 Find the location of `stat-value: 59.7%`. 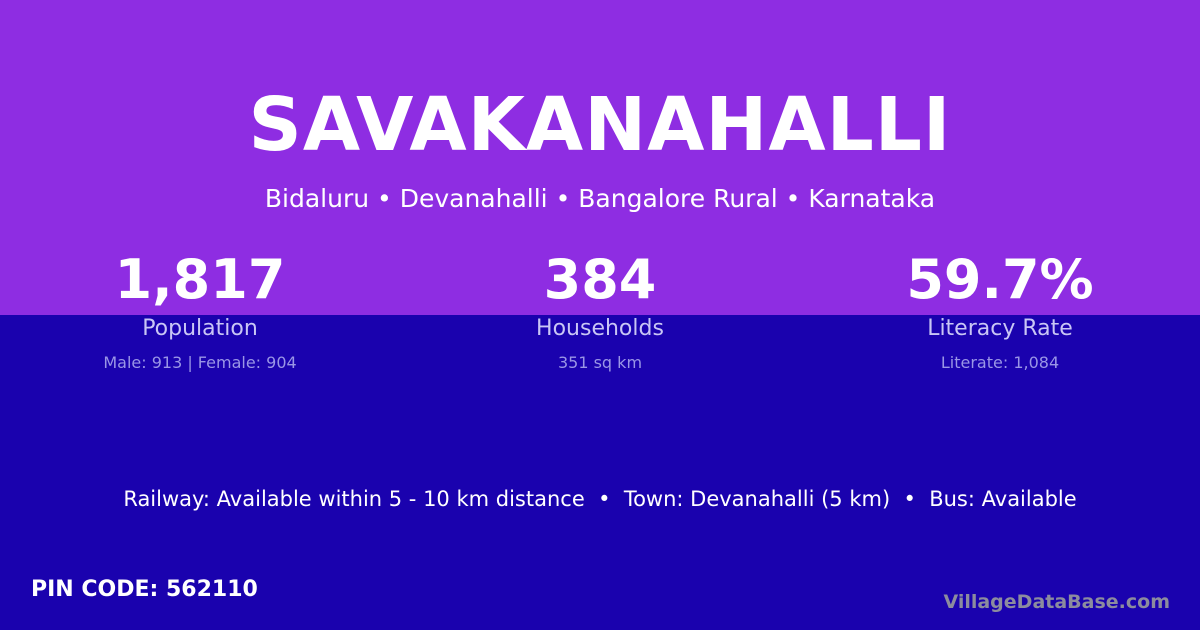

stat-value: 59.7% is located at coordinates (1000, 279).